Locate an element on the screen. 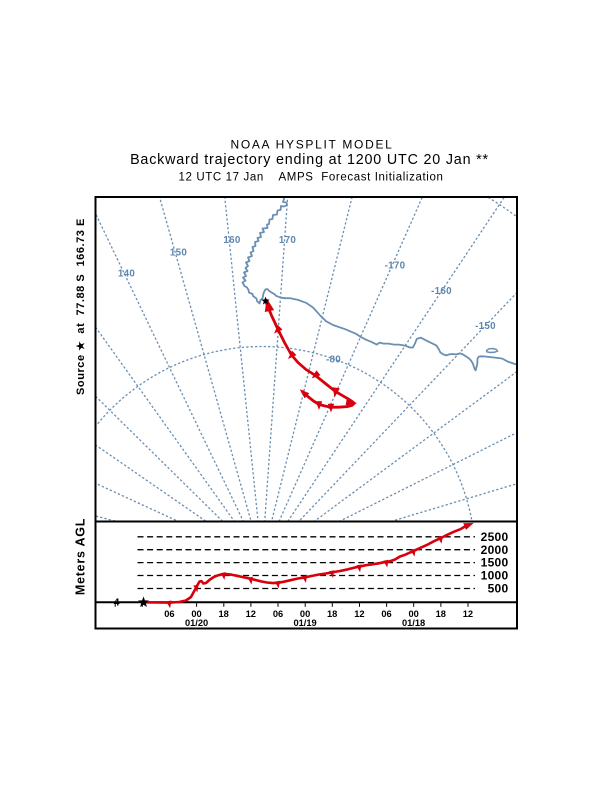  svg-text: 2500 is located at coordinates (495, 537).